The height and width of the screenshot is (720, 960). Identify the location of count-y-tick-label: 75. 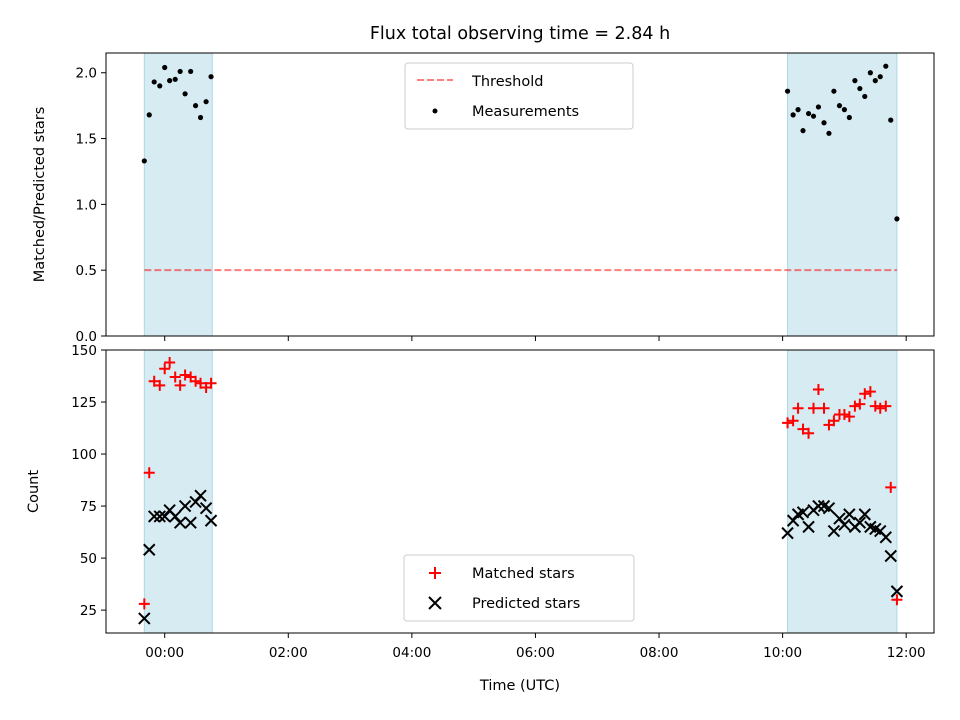
(88, 507).